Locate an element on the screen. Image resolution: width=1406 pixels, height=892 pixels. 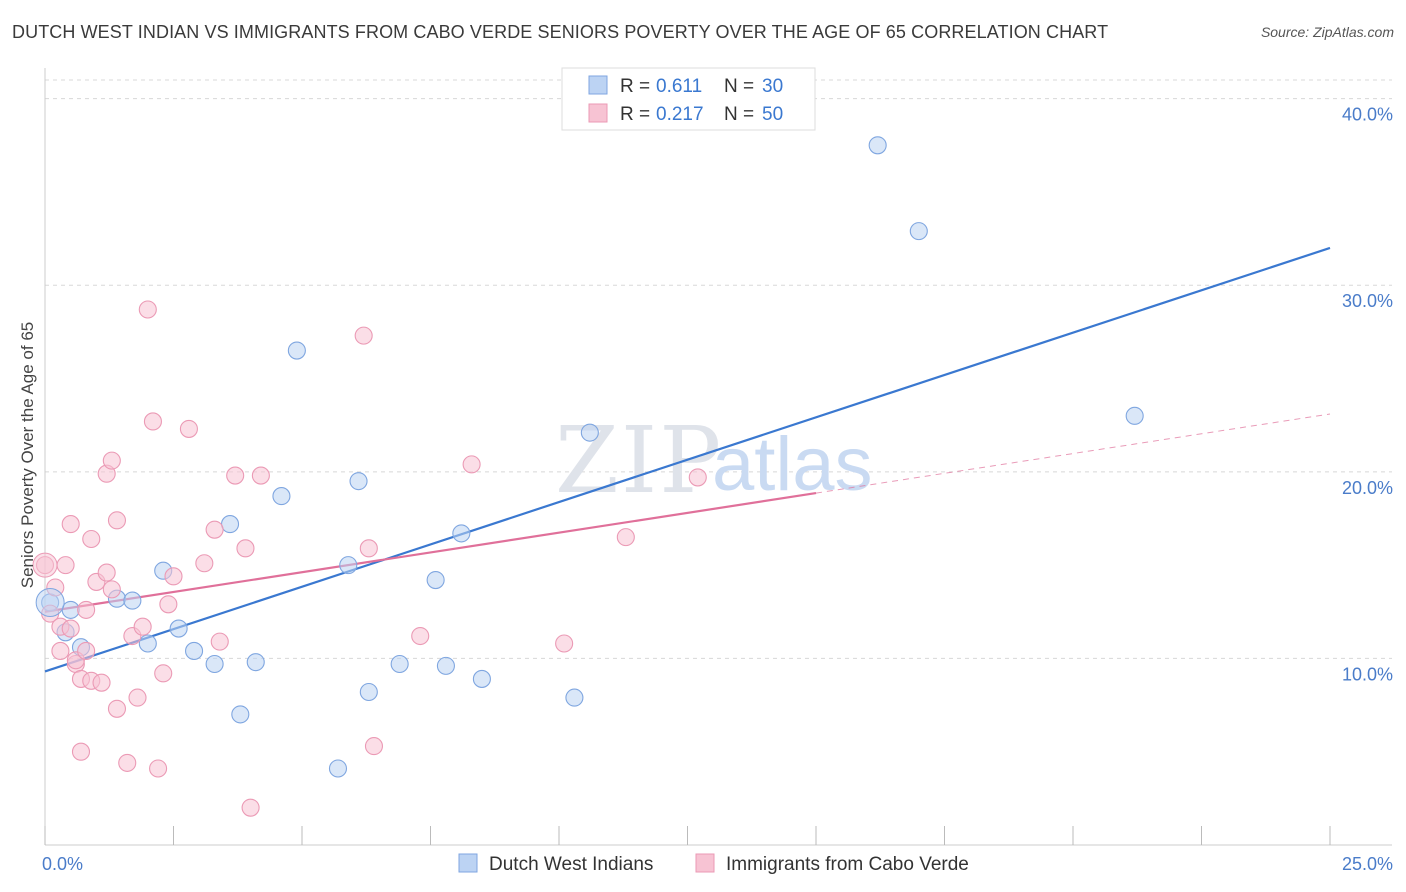
bottom-legend-label-1: Dutch West Indians is located at coordinates (571, 864).